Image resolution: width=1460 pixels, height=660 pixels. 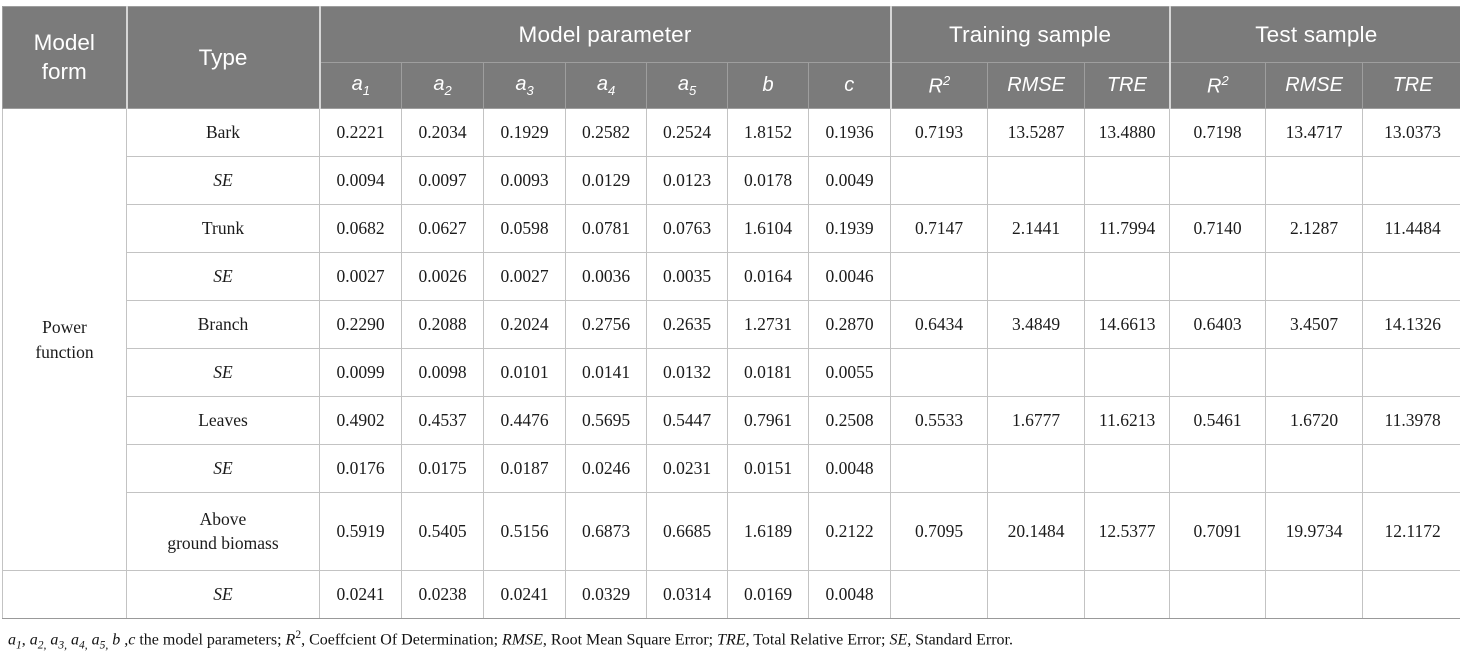 What do you see at coordinates (630, 640) in the screenshot?
I see `footnote-segment: , Root Mean Square Error;` at bounding box center [630, 640].